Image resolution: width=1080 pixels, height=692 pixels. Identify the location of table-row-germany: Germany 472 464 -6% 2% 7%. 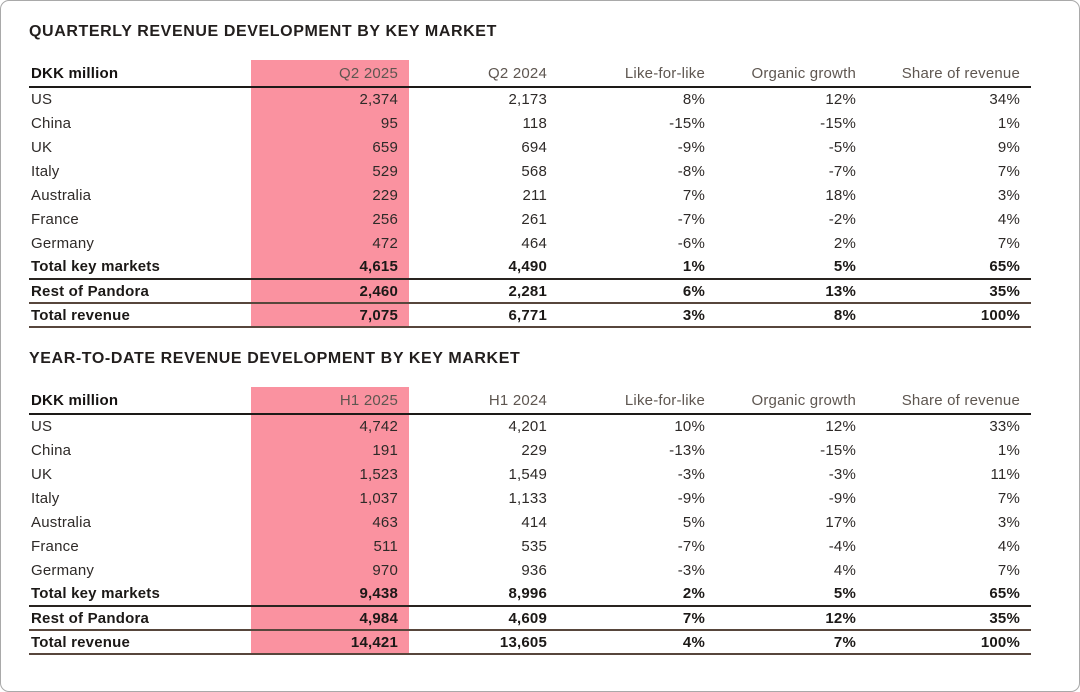
(530, 243).